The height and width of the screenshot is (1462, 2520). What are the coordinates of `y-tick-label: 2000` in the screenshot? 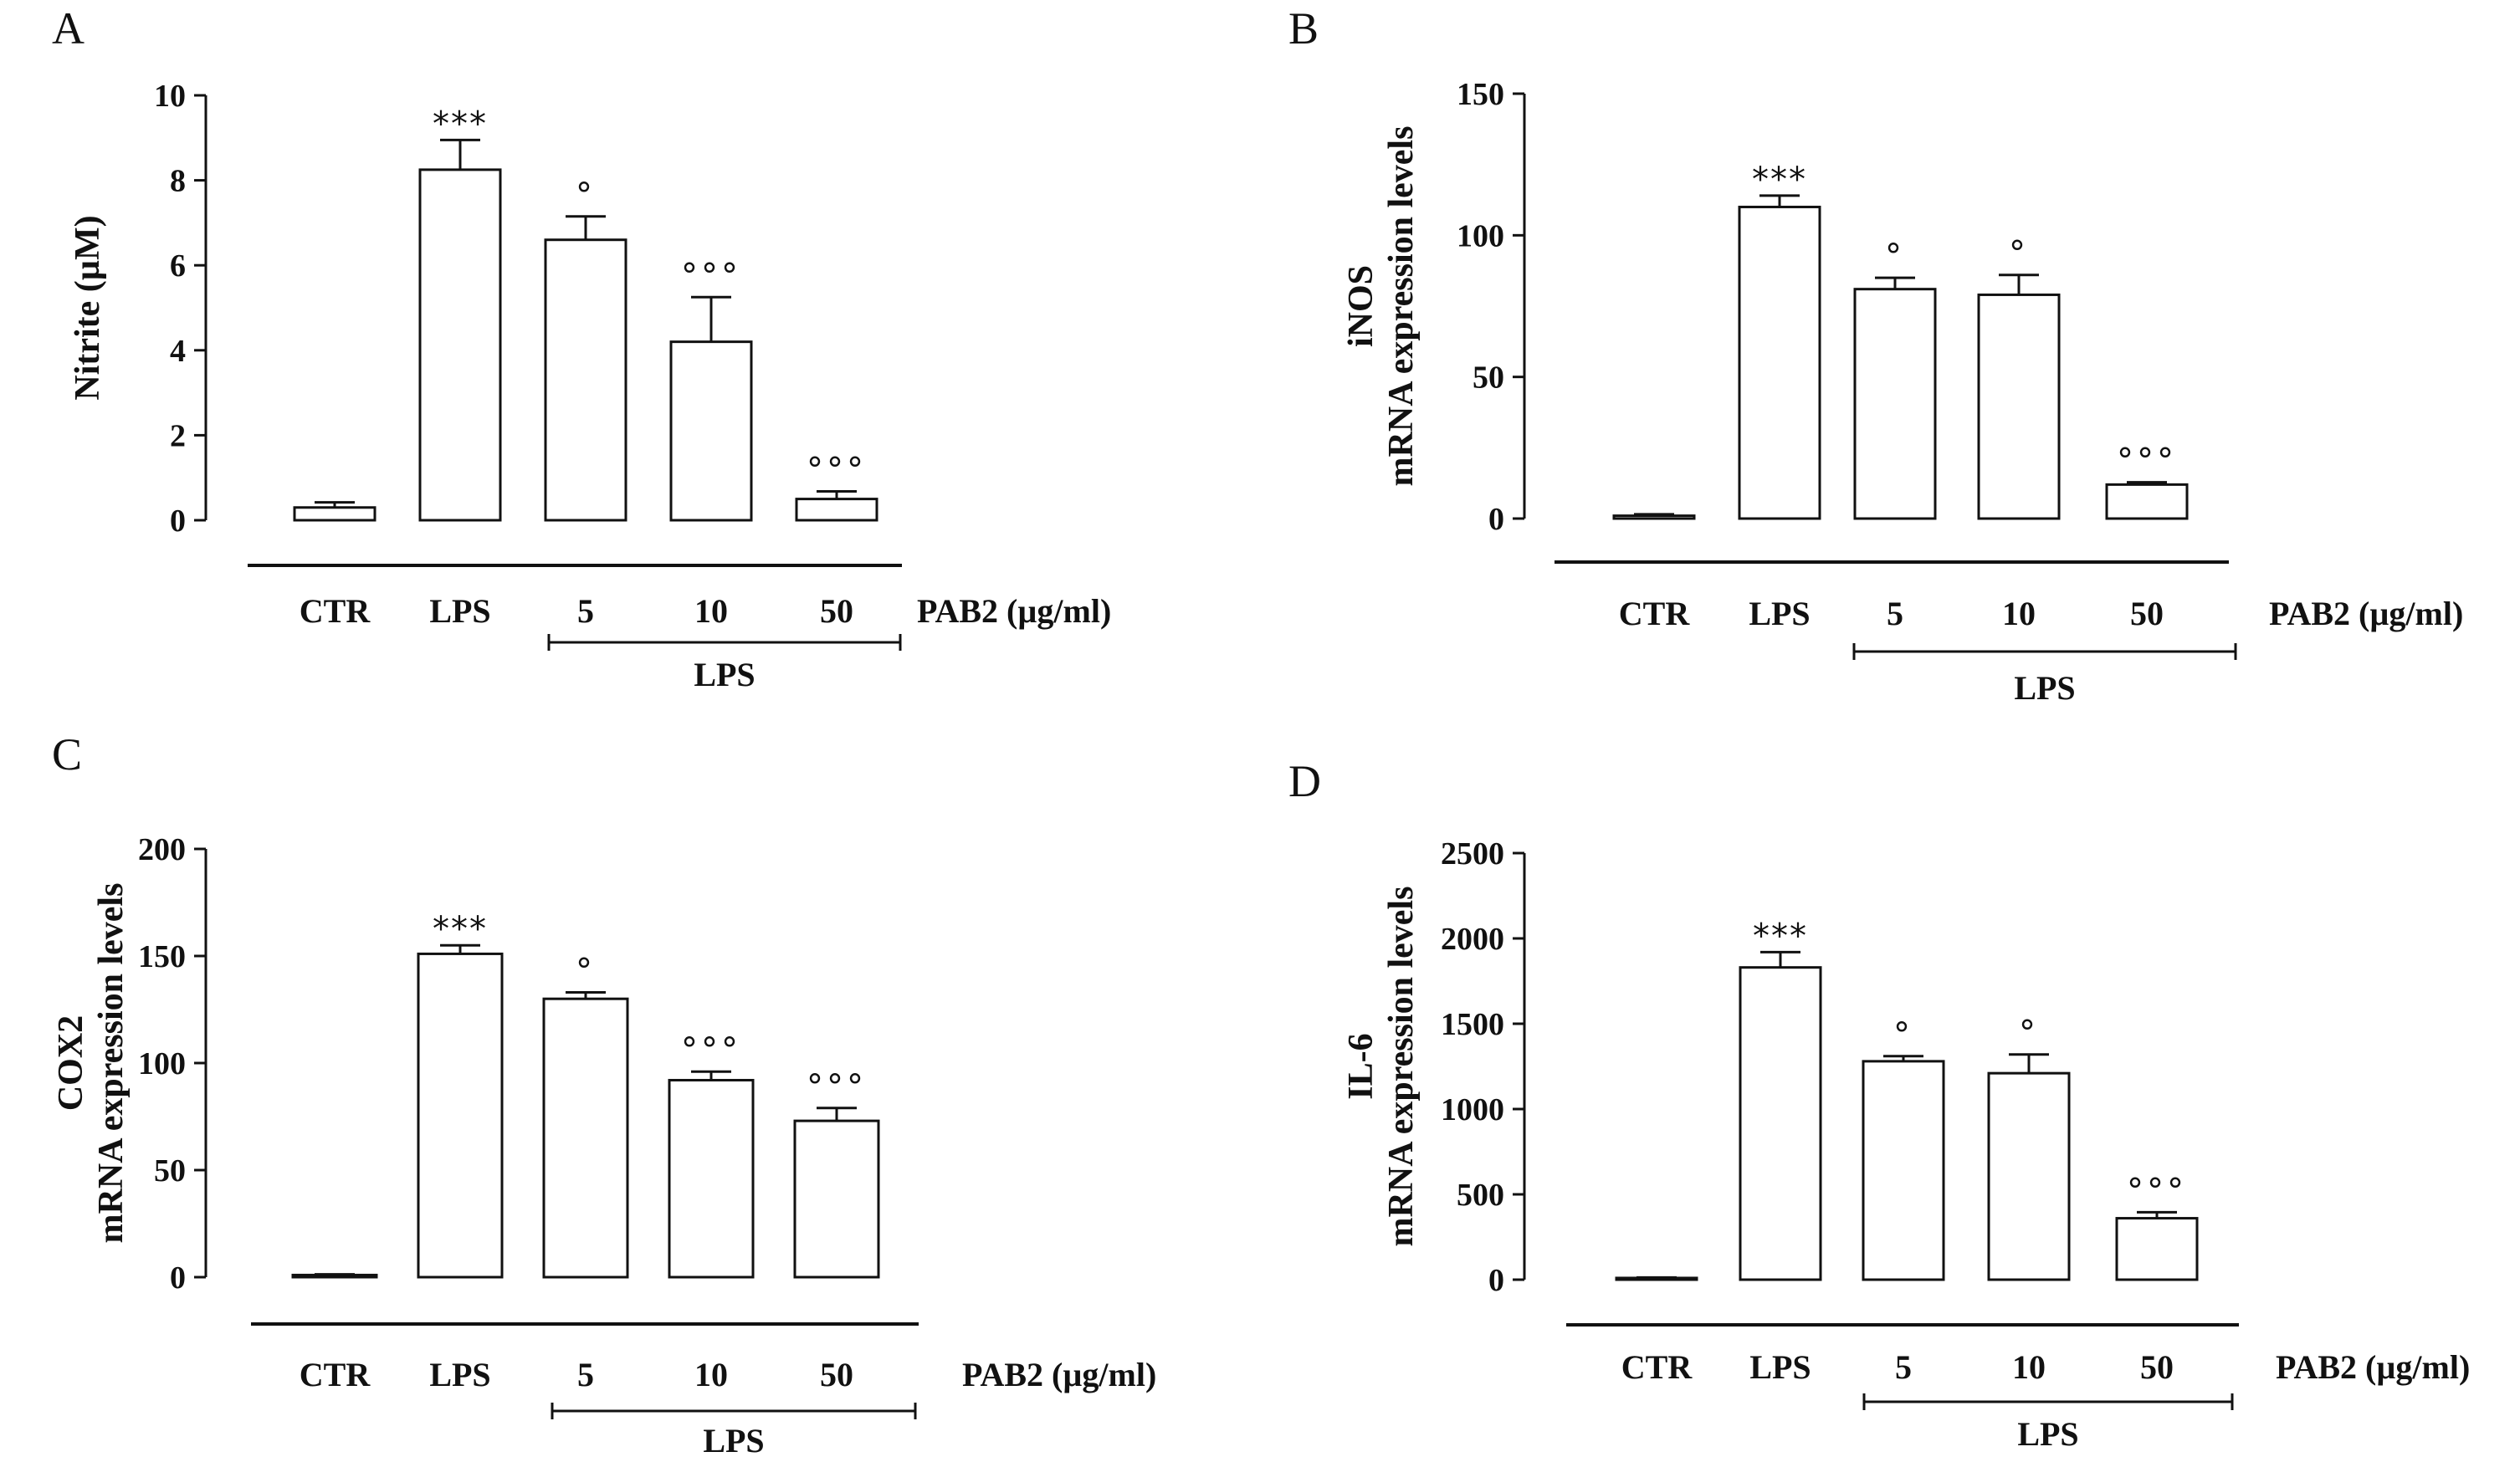 It's located at (1472, 939).